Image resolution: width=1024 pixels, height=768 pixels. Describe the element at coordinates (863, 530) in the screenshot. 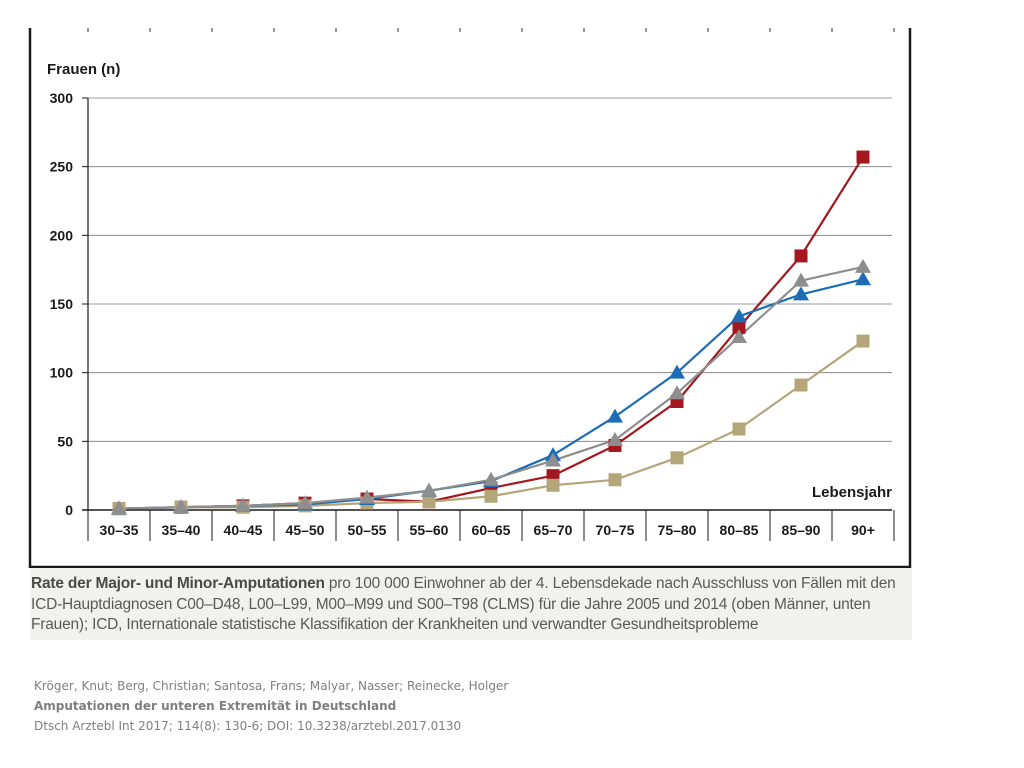

I see `x-tick-label: 90+` at that location.